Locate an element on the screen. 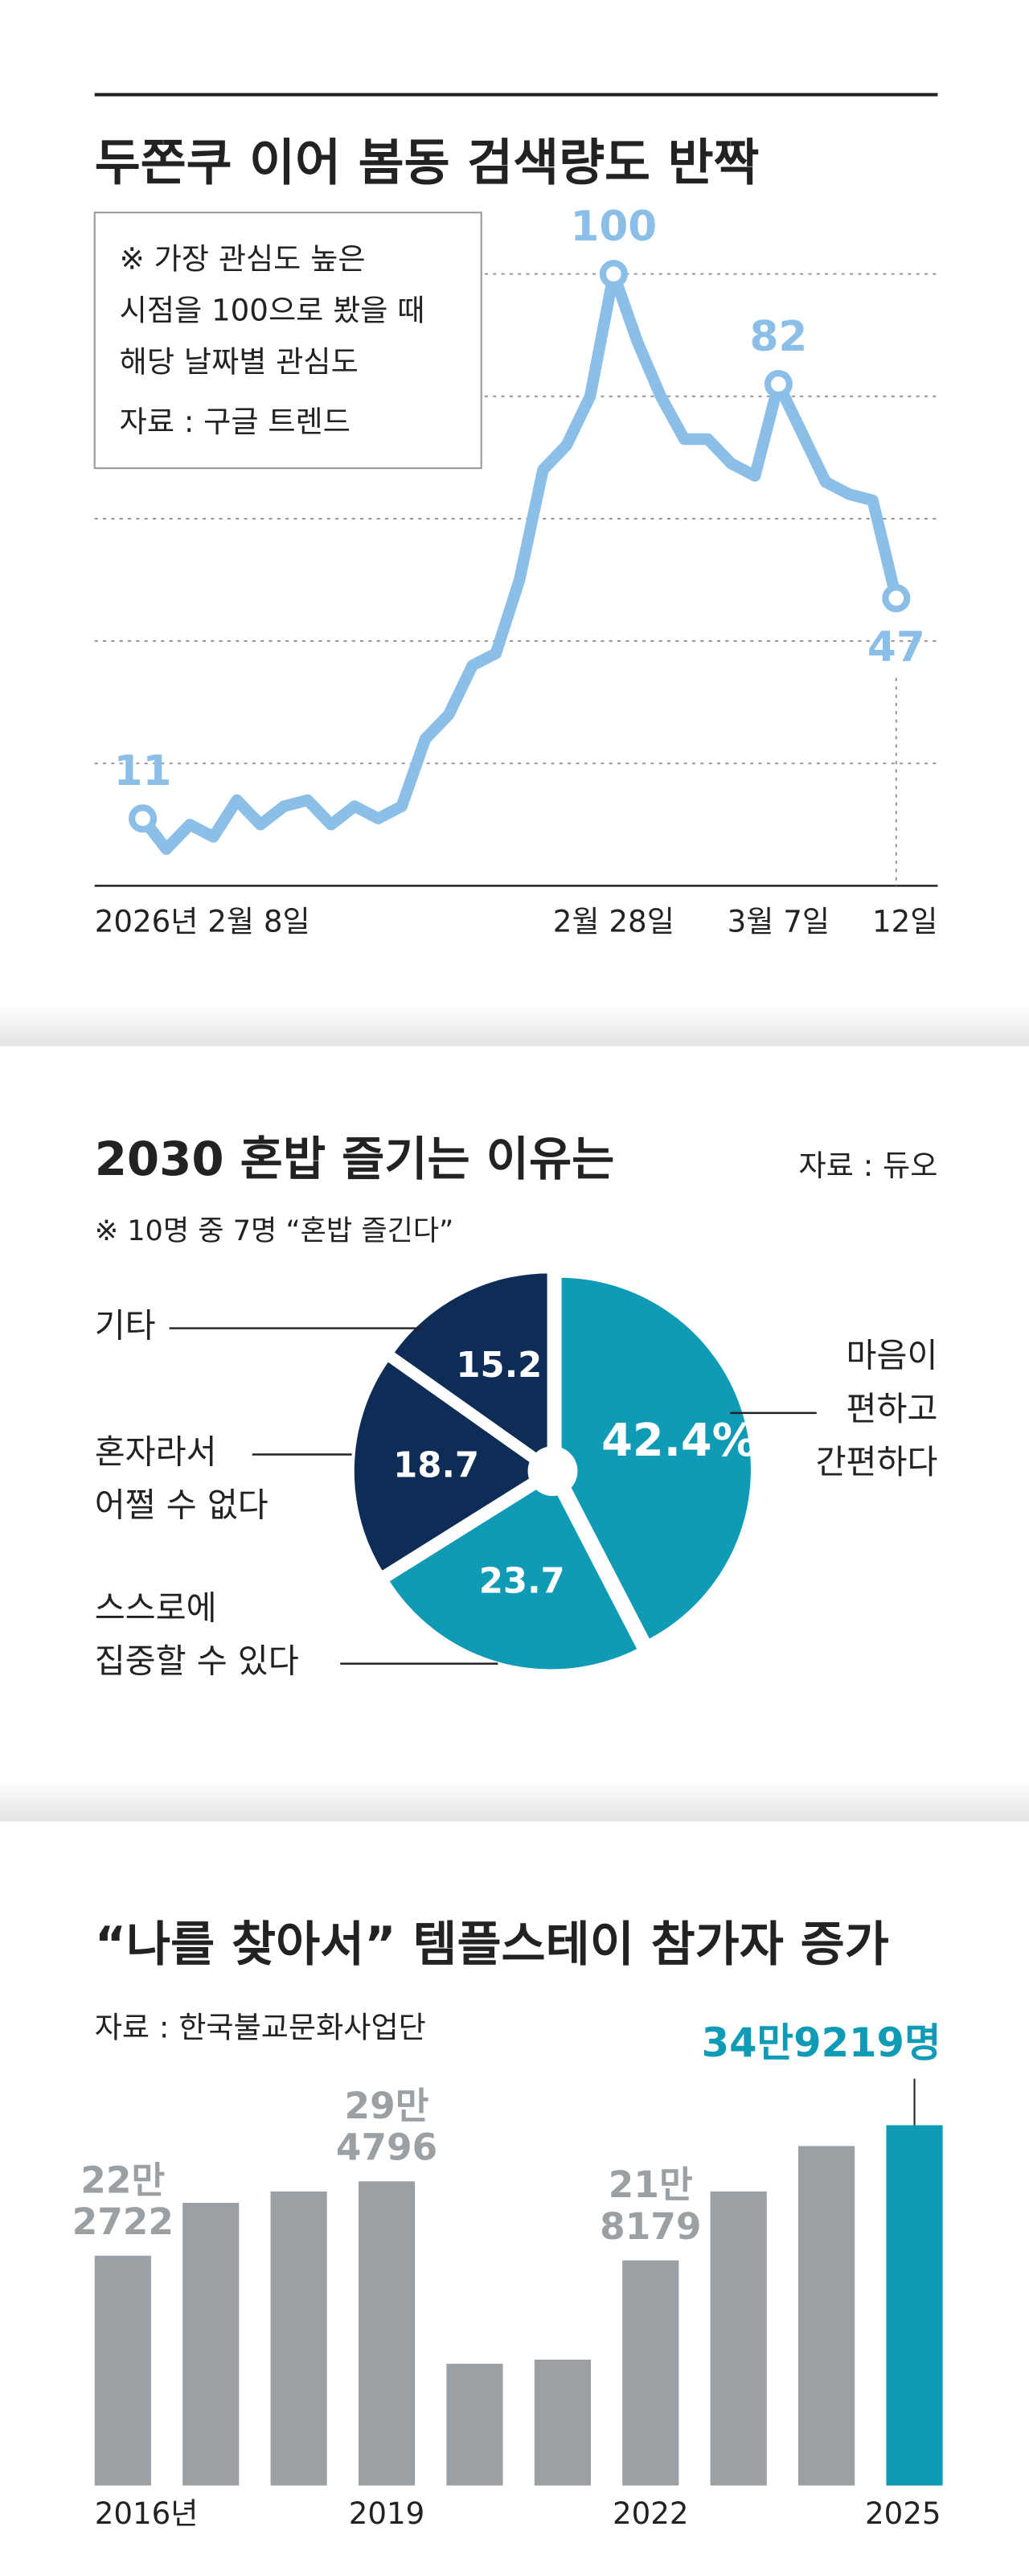 This screenshot has height=2576, width=1029. data-label: 21만 is located at coordinates (651, 2184).